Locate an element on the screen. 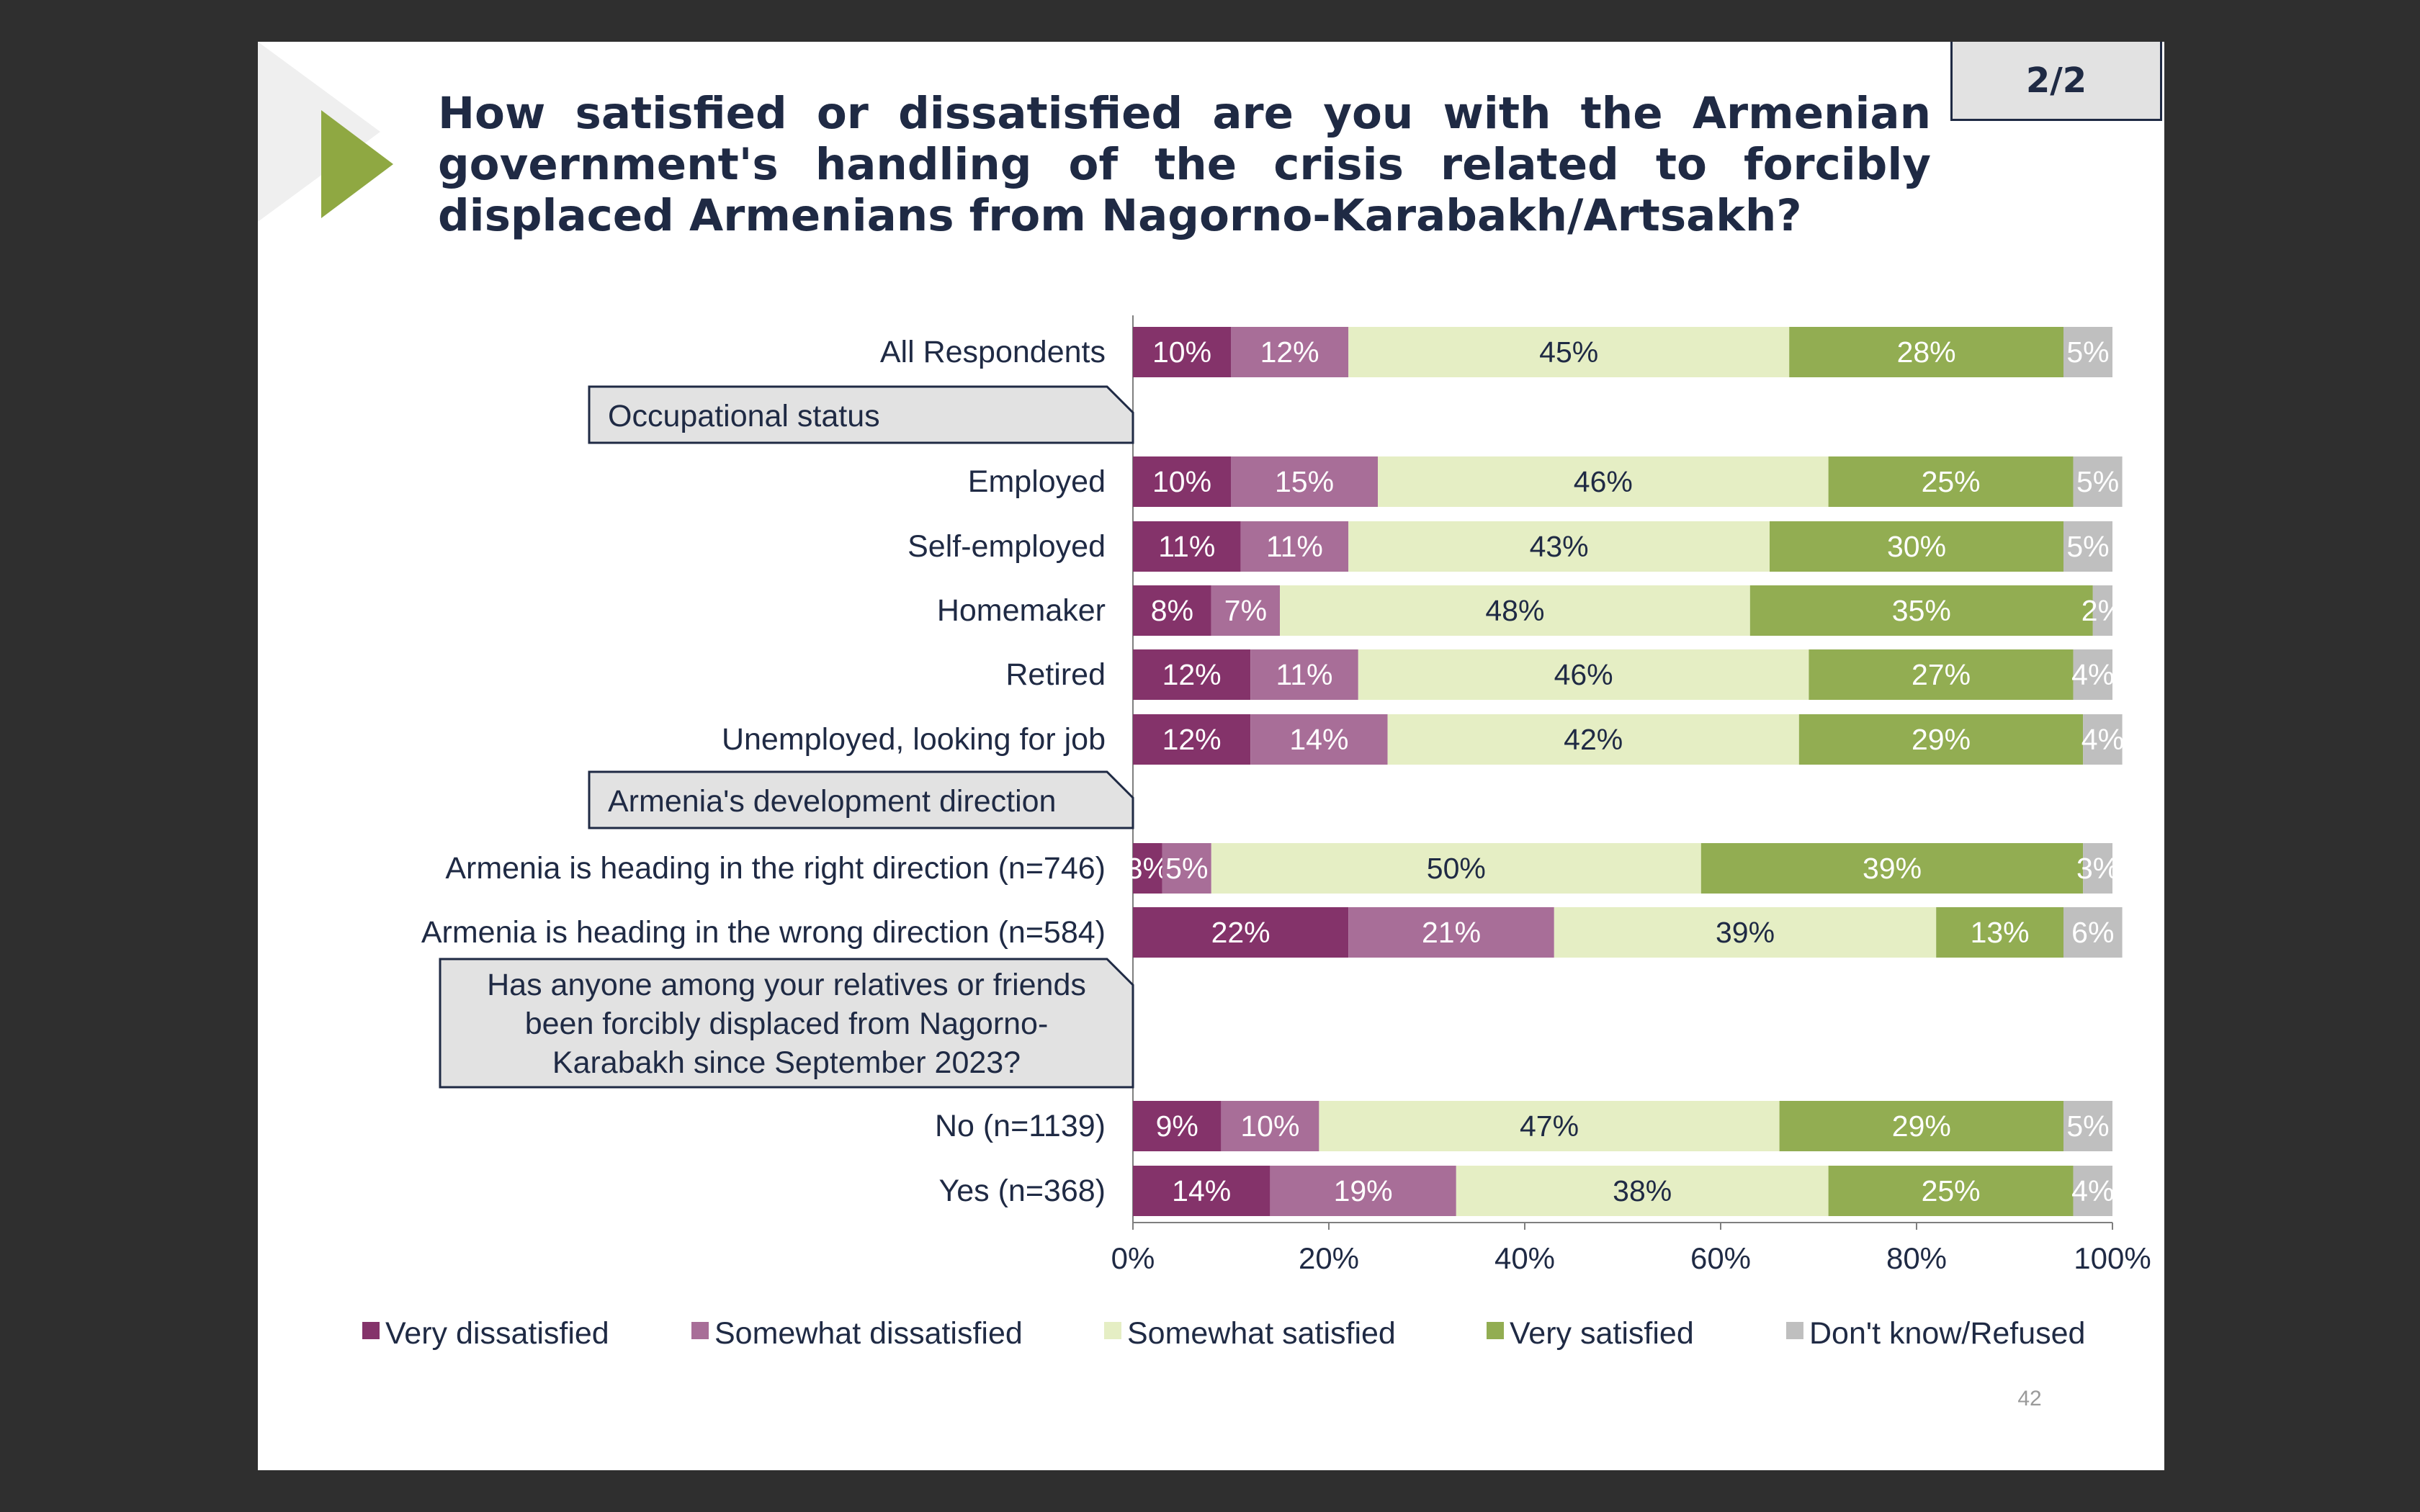  data-label: 19% is located at coordinates (1363, 1190).